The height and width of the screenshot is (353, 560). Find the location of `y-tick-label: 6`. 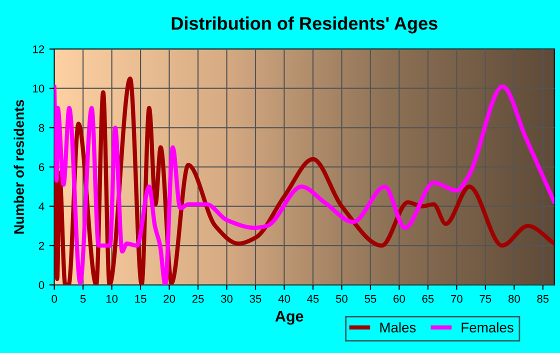

y-tick-label: 6 is located at coordinates (41, 167).